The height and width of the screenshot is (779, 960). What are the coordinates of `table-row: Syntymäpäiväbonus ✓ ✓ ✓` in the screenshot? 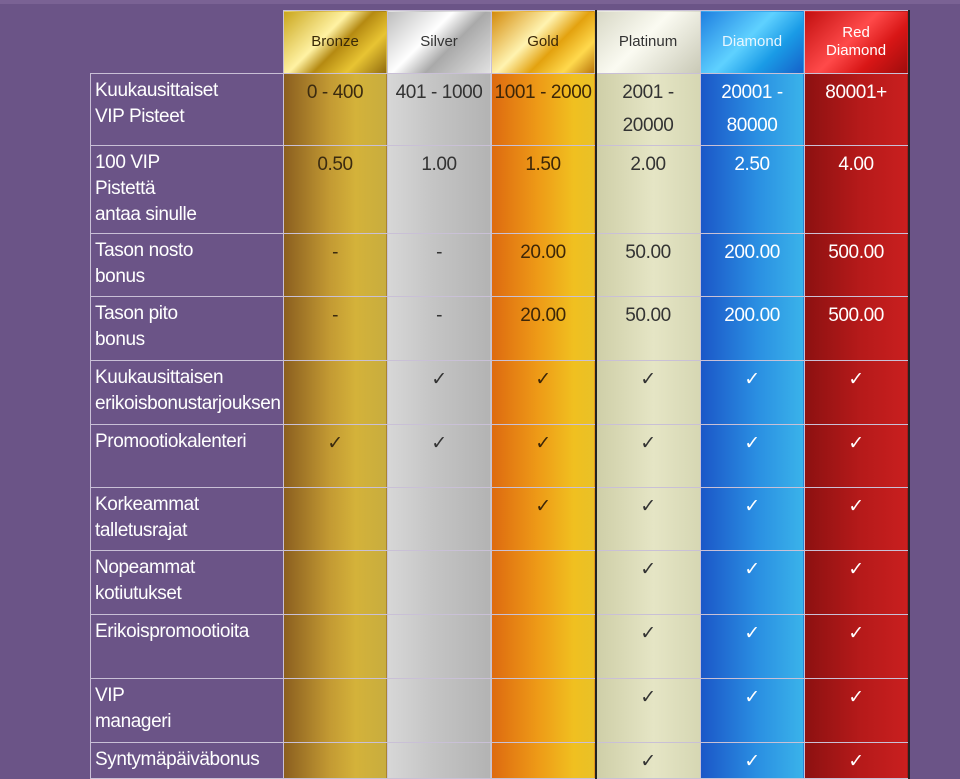 It's located at (500, 760).